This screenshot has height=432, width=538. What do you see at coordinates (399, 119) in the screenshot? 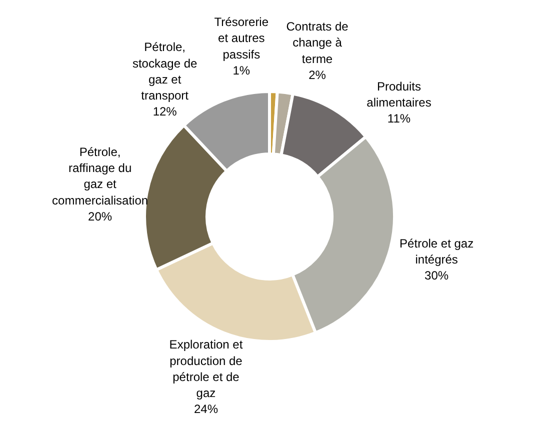
I see `data-label: 11%` at bounding box center [399, 119].